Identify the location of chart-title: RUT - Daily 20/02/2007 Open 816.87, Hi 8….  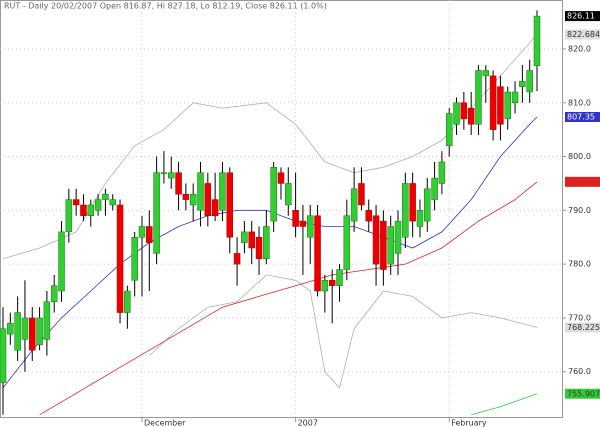
(165, 6).